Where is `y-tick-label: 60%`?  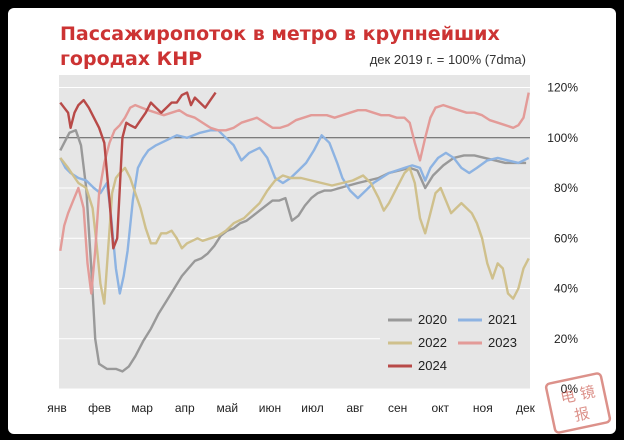
y-tick-label: 60% is located at coordinates (566, 238).